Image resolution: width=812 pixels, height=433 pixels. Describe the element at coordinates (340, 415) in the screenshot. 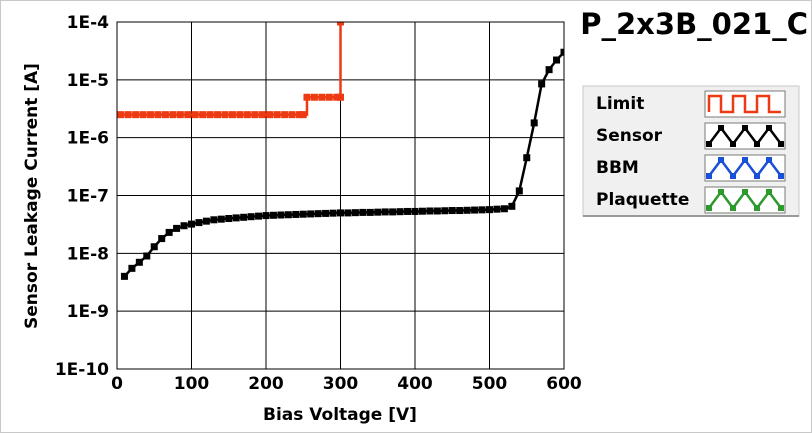

I see `x-axis-title: Bias Voltage [V]` at that location.